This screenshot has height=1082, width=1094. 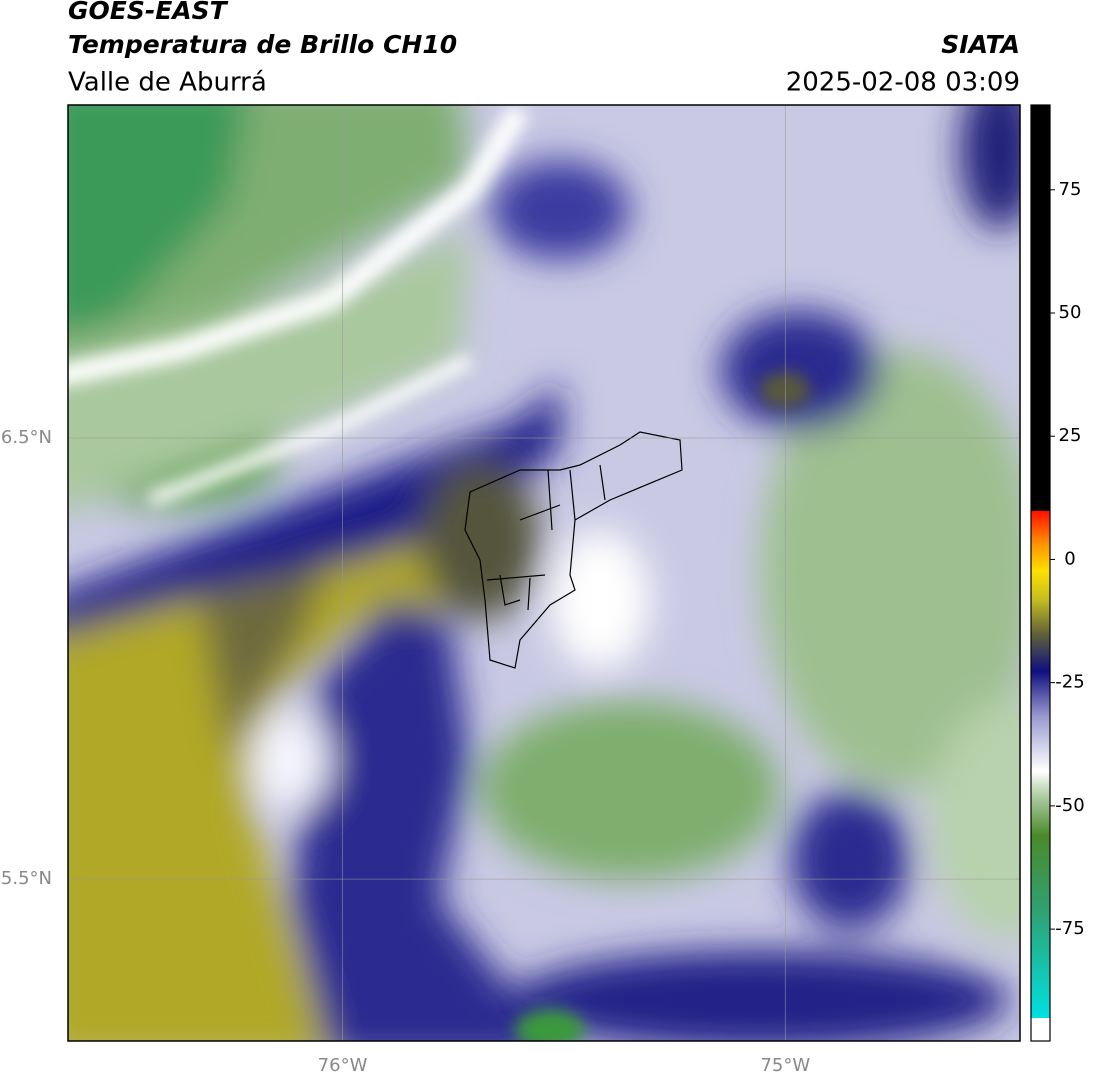 What do you see at coordinates (1070, 312) in the screenshot?
I see `colorbar-tick-label: 50` at bounding box center [1070, 312].